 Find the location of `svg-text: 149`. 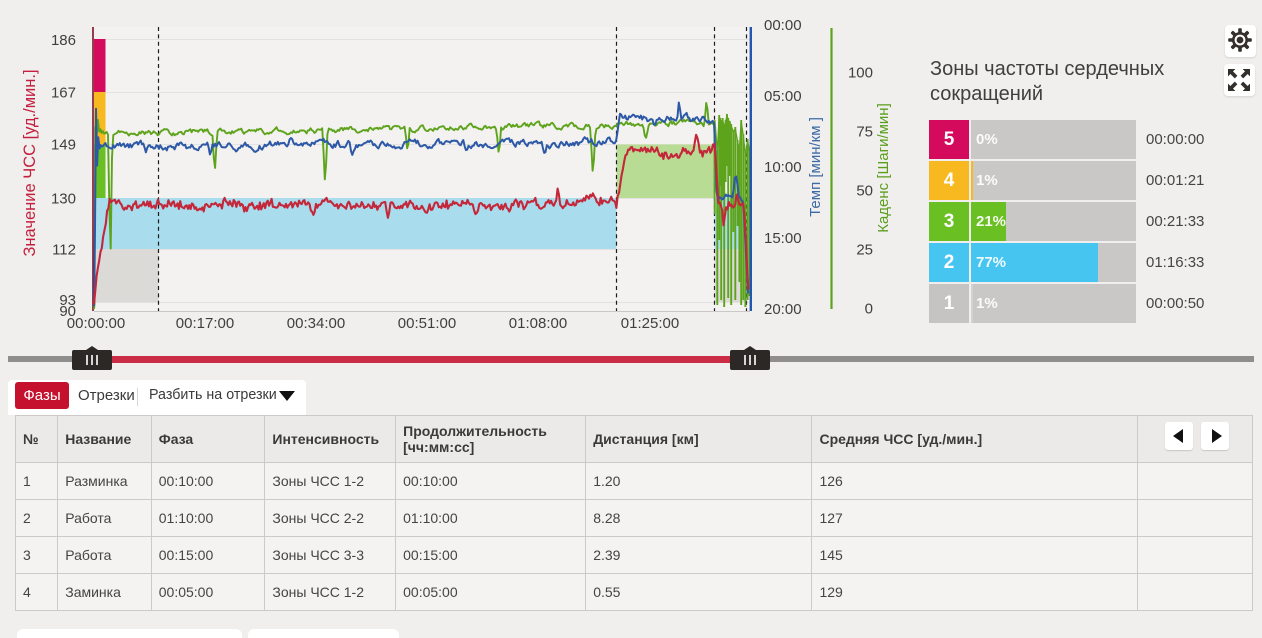

svg-text: 149 is located at coordinates (63, 145).